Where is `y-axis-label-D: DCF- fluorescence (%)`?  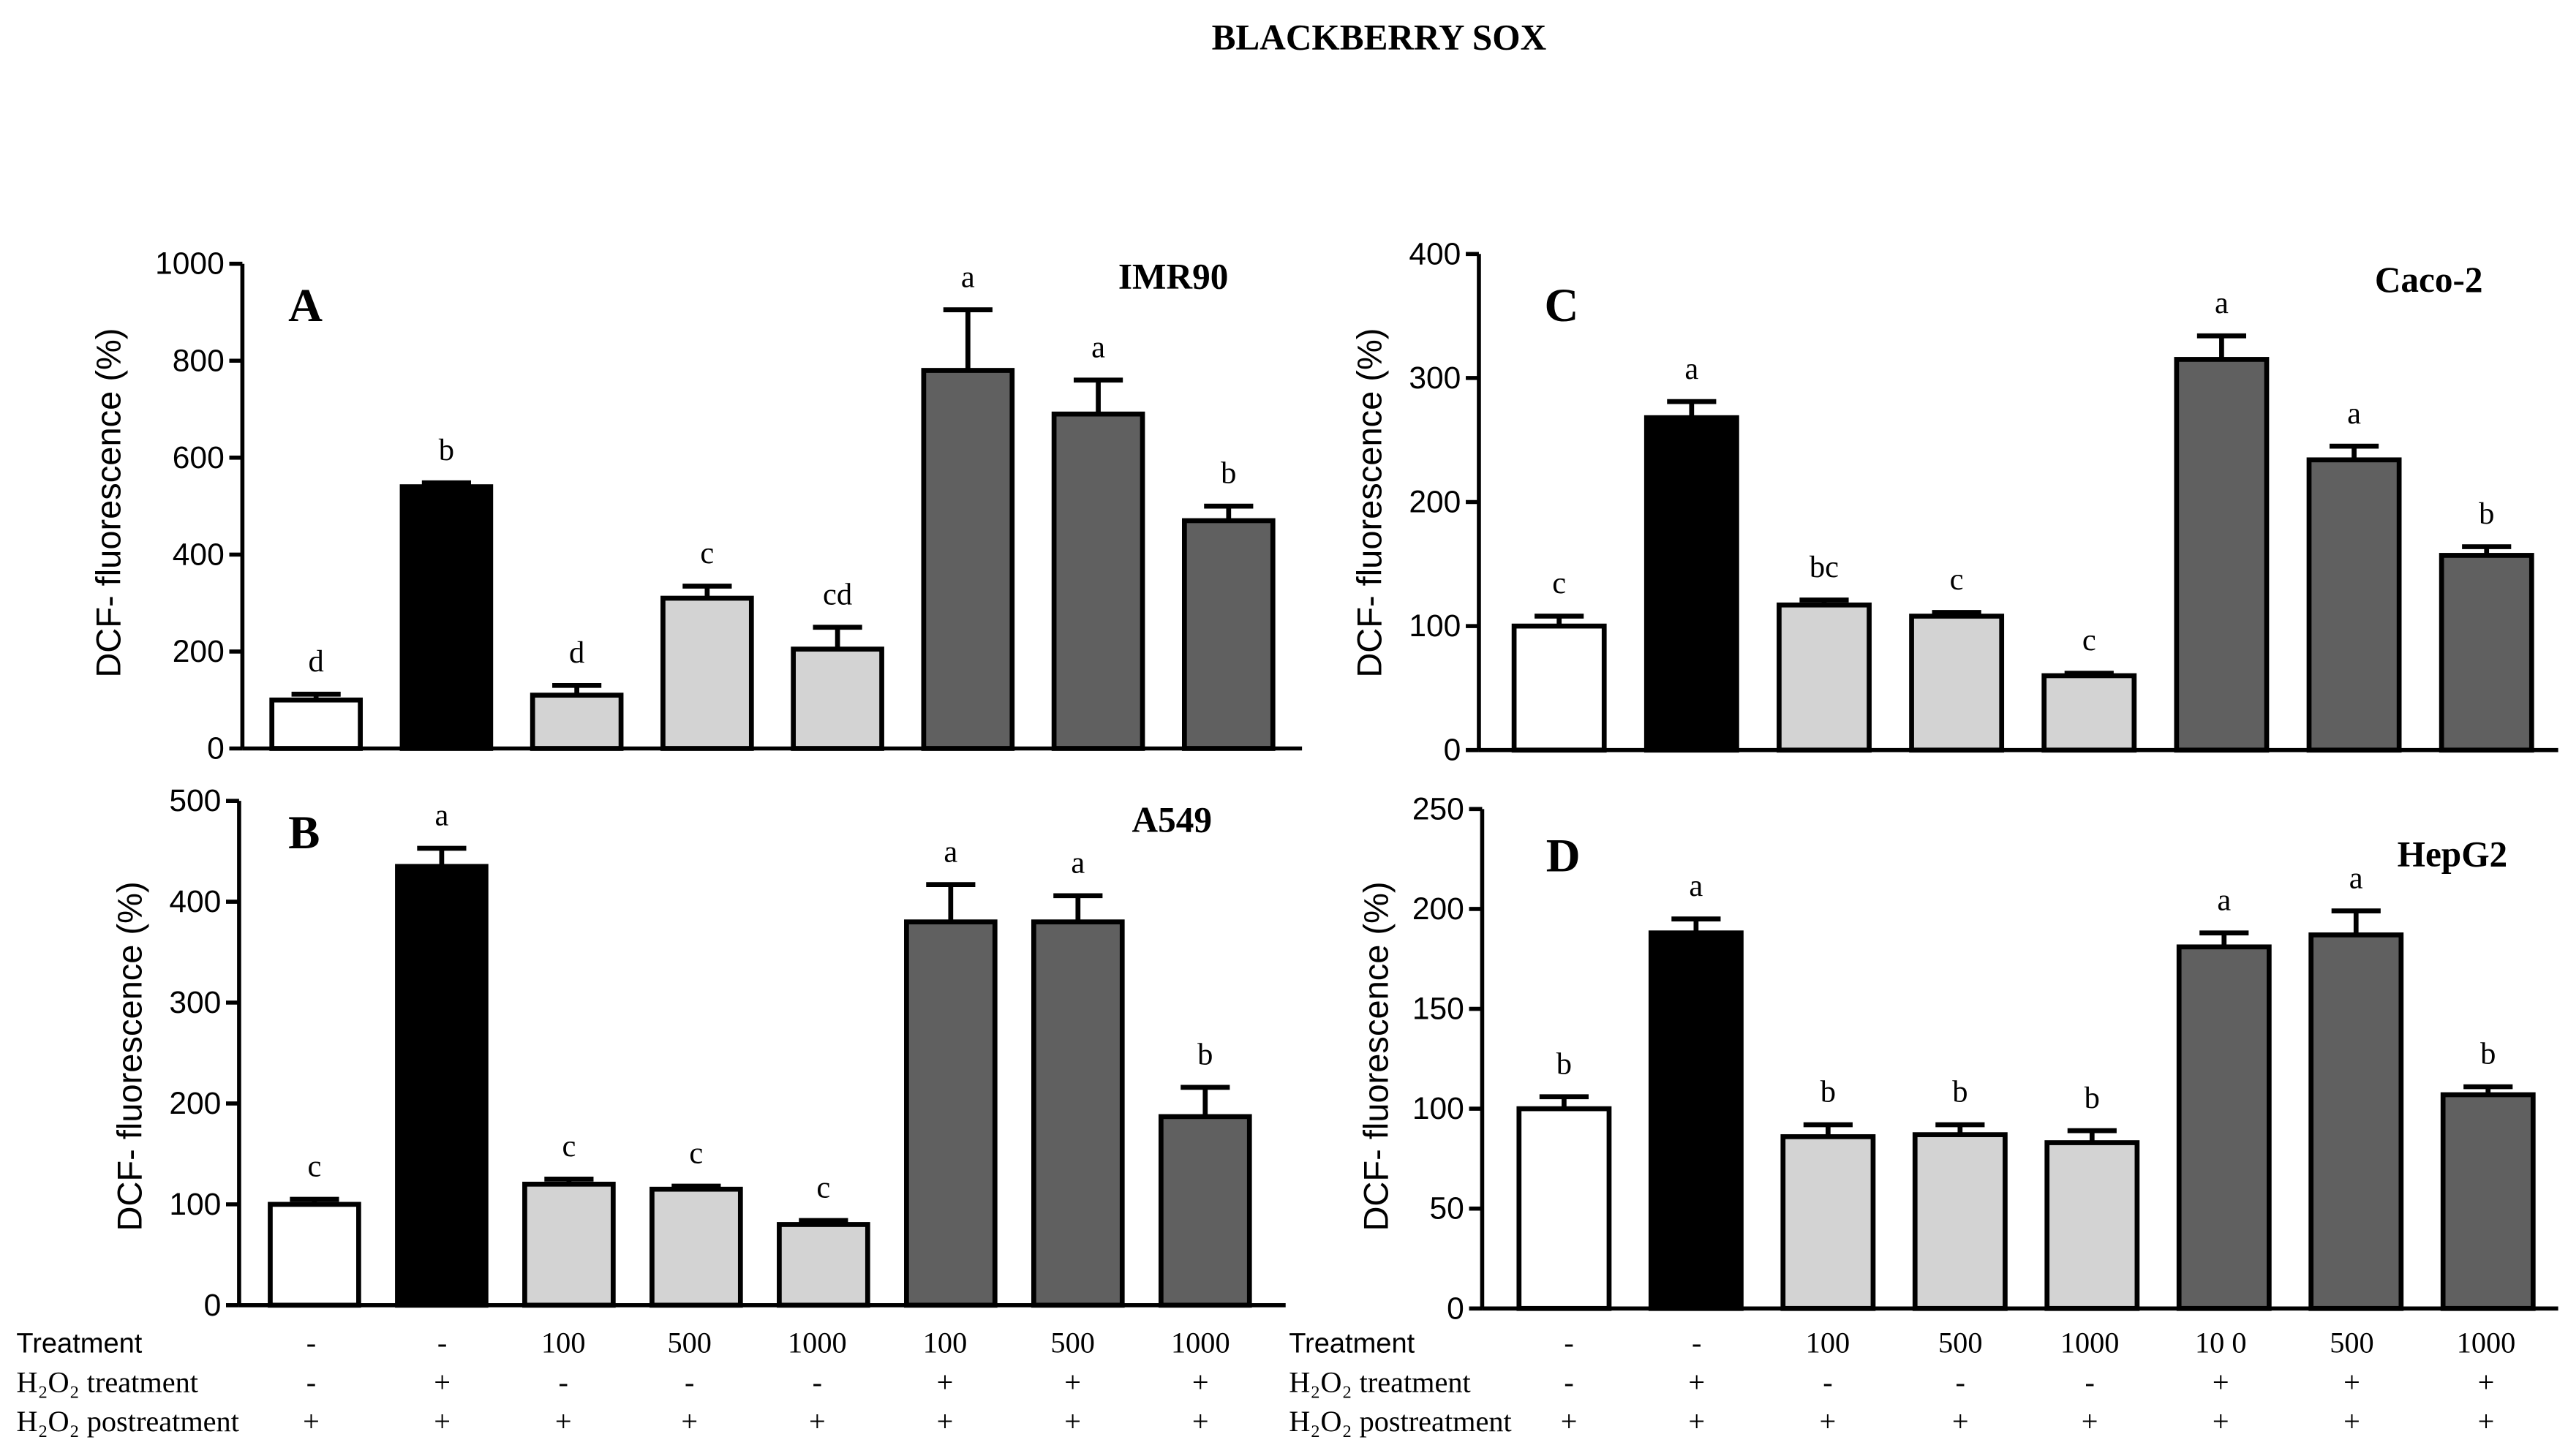
y-axis-label-D: DCF- fluorescence (%) is located at coordinates (1375, 1056).